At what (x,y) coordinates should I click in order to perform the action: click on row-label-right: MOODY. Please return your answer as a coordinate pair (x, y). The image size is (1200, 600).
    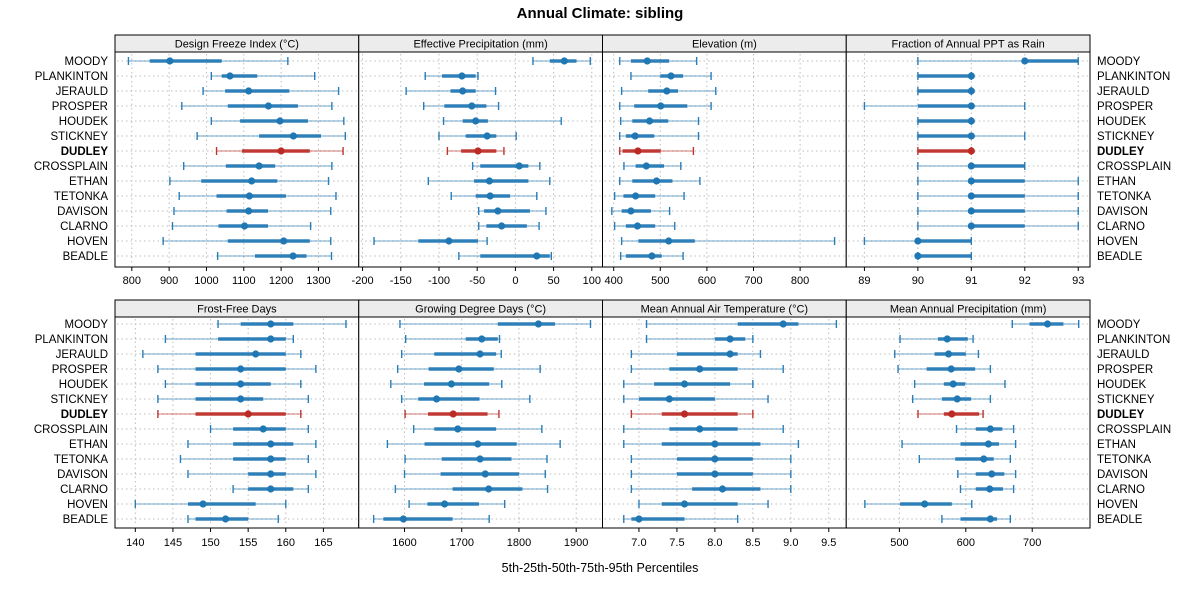
    Looking at the image, I should click on (1119, 62).